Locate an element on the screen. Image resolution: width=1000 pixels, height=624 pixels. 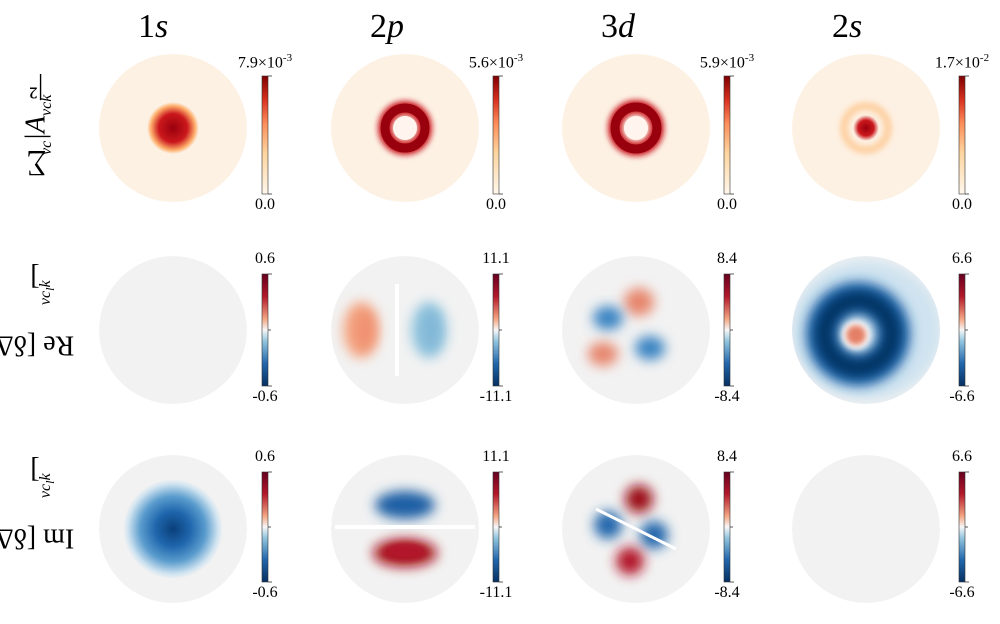
col-title-1s: 1s is located at coordinates (153, 26).